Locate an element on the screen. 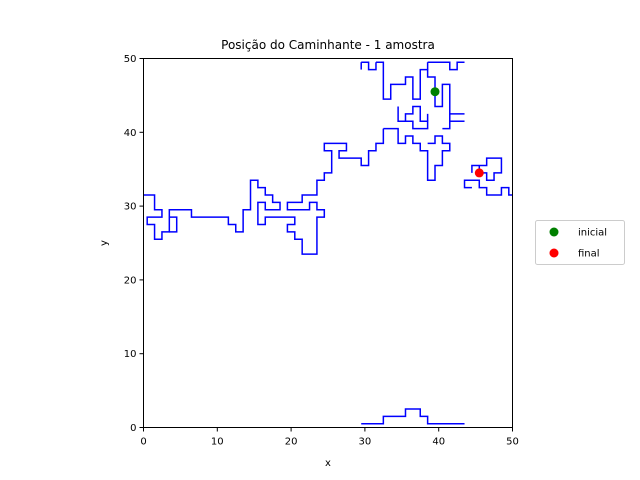 This screenshot has height=480, width=640. legend-marker-inicial is located at coordinates (554, 232).